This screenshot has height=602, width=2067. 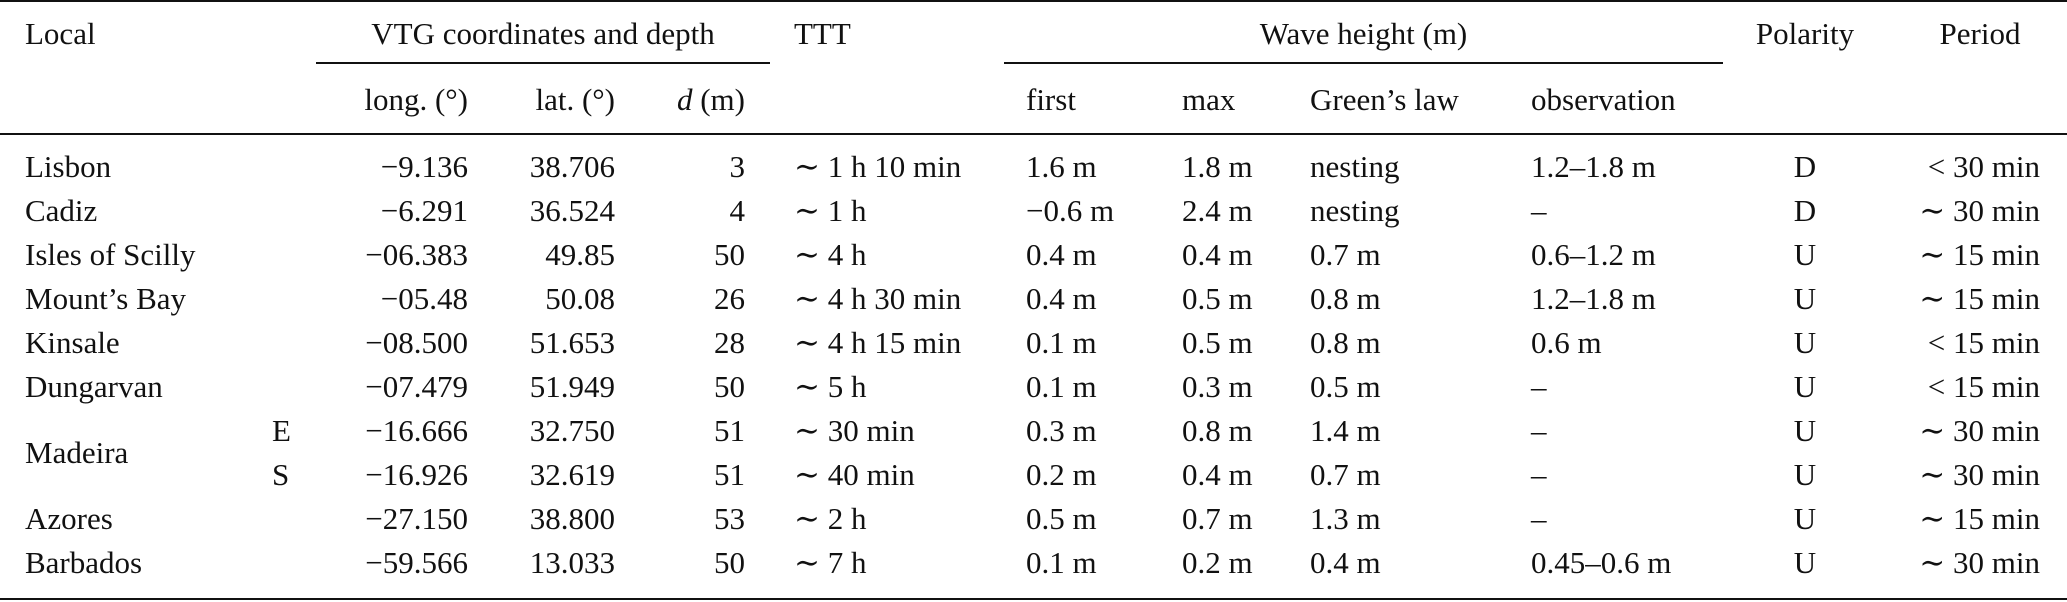 What do you see at coordinates (1033, 1) in the screenshot?
I see `top-rule` at bounding box center [1033, 1].